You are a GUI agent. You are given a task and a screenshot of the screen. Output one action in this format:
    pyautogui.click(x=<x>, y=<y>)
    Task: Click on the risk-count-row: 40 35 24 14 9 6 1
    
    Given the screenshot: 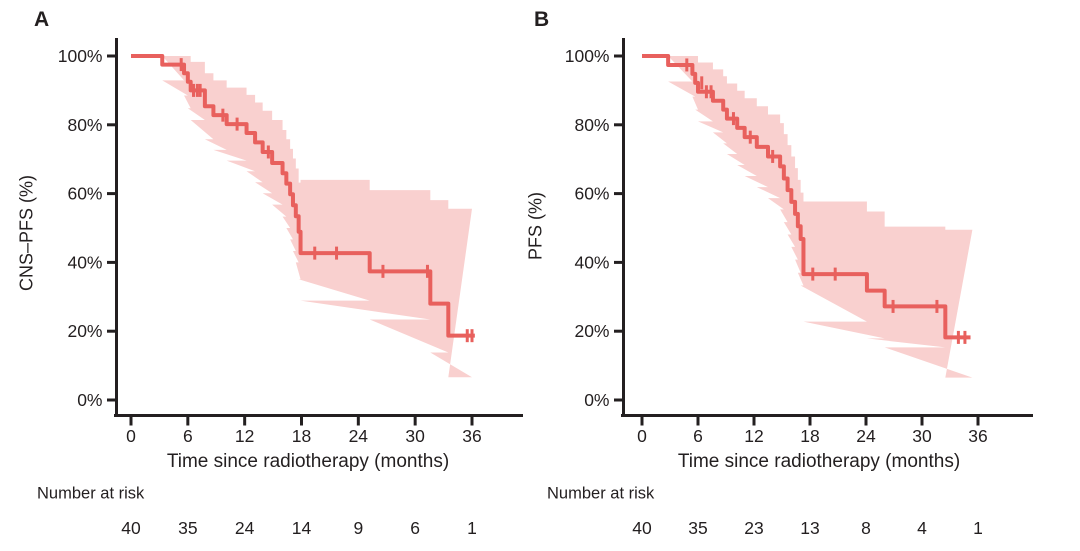 What is the action you would take?
    pyautogui.click(x=299, y=528)
    